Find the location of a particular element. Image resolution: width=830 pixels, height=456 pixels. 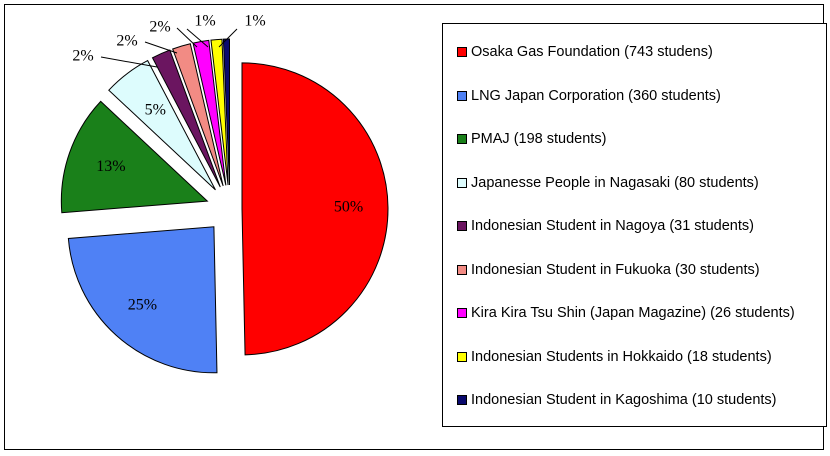

percent-label-9: 1% is located at coordinates (254, 21).